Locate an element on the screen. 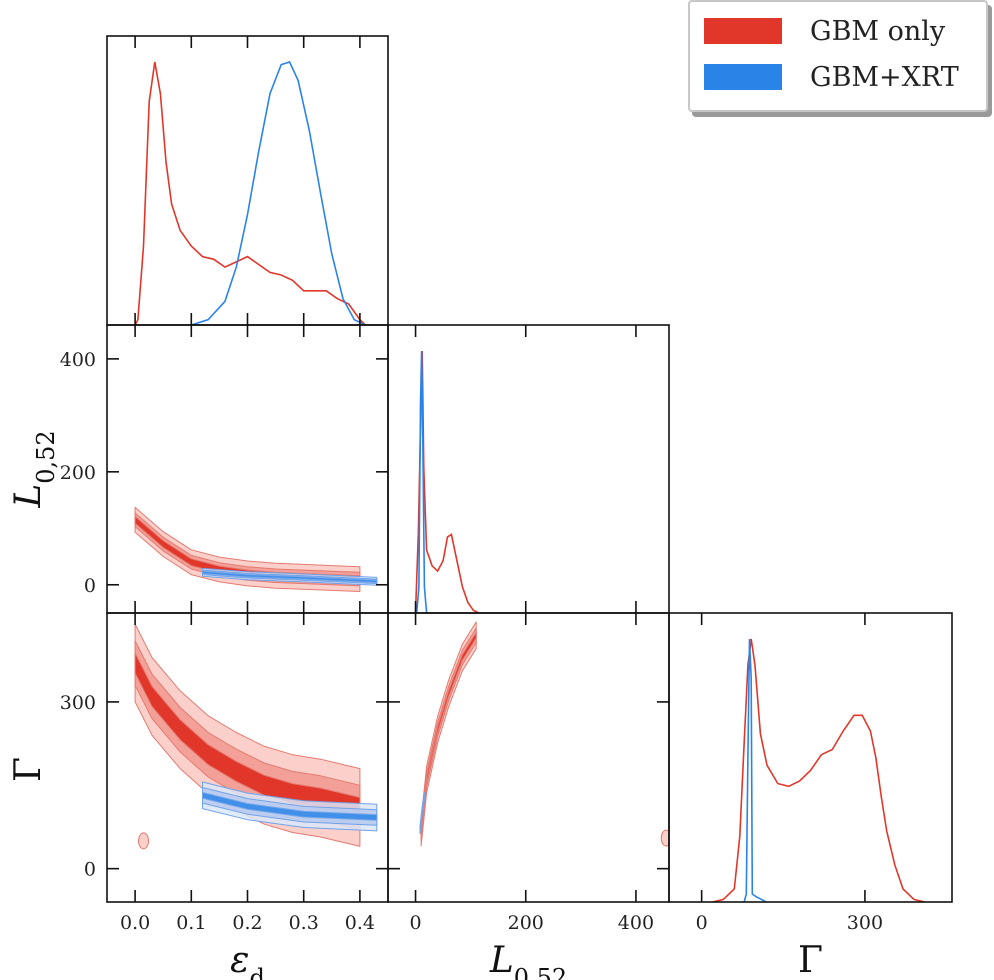  contour-island-eps_d_vs_Gamma is located at coordinates (144, 841).